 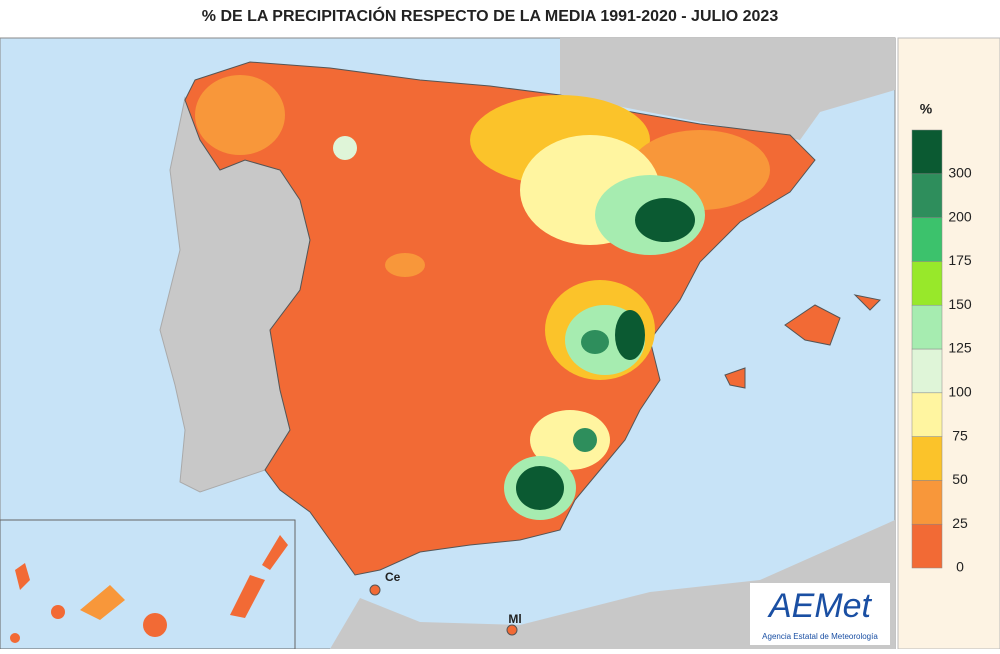 What do you see at coordinates (812, 325) in the screenshot?
I see `mallorca` at bounding box center [812, 325].